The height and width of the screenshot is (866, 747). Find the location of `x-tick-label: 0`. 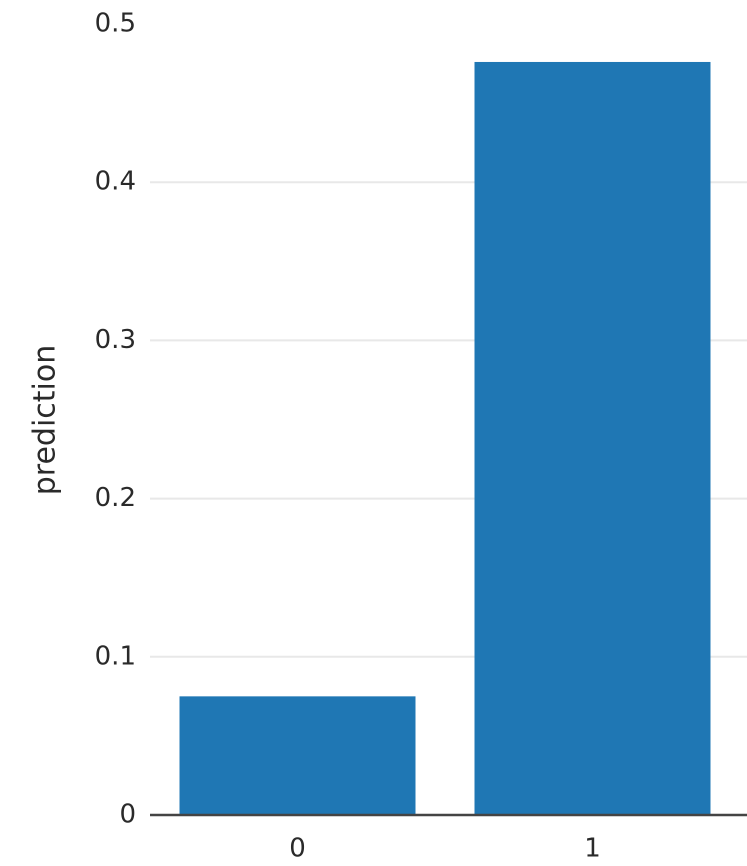

x-tick-label: 0 is located at coordinates (297, 849).